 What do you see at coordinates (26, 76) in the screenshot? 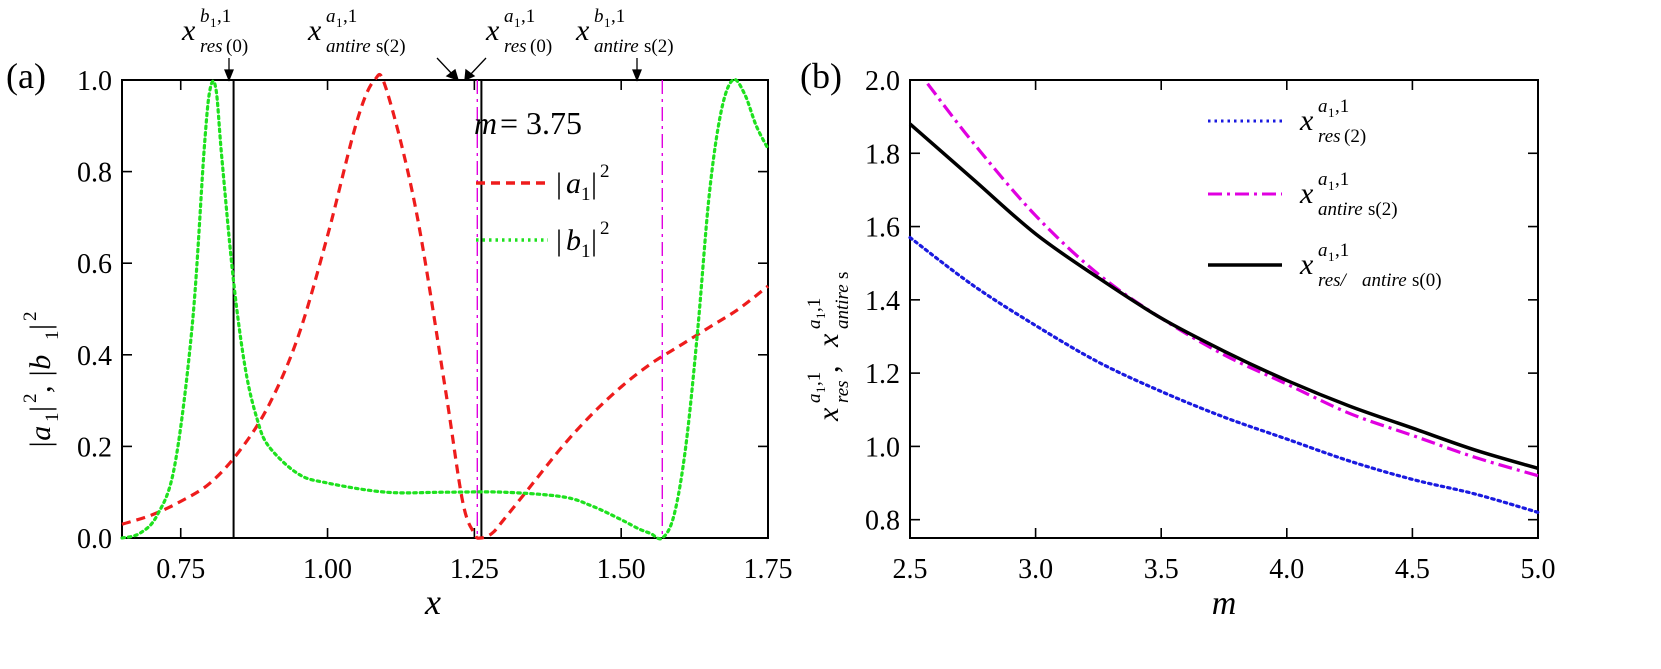
I see `panel-a-label: (a)` at bounding box center [26, 76].